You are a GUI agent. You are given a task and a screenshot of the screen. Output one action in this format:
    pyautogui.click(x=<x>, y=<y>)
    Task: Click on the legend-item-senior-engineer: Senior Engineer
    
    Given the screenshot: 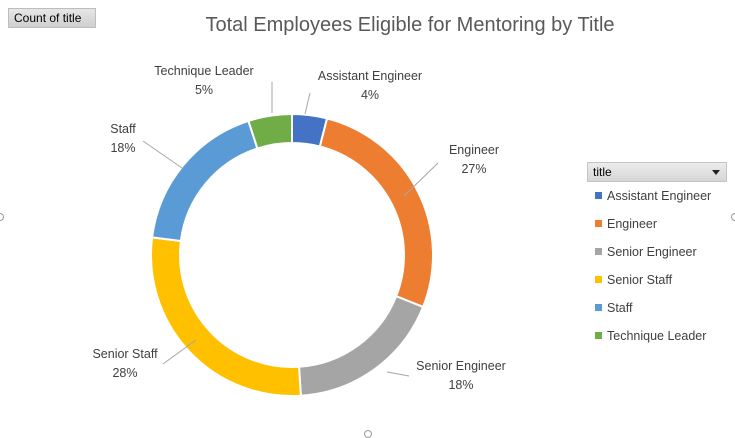 What is the action you would take?
    pyautogui.click(x=653, y=256)
    